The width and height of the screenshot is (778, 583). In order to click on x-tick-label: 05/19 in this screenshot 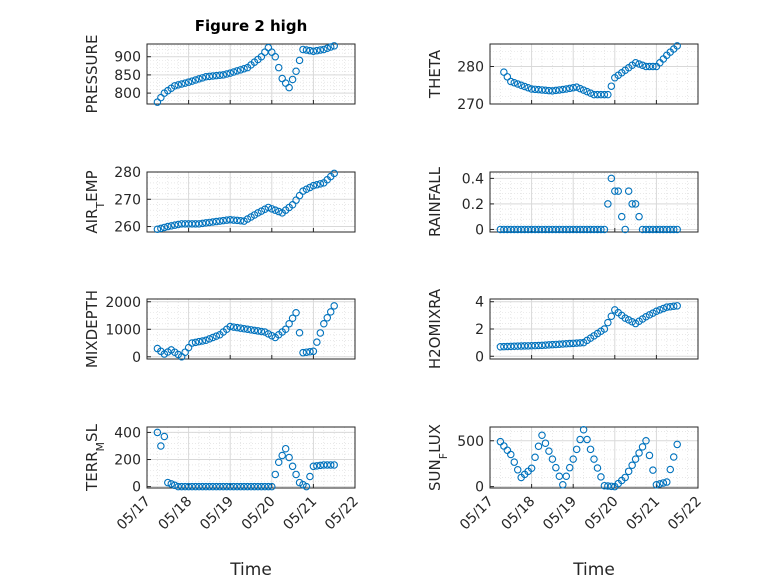, I will do `click(217, 514)`.